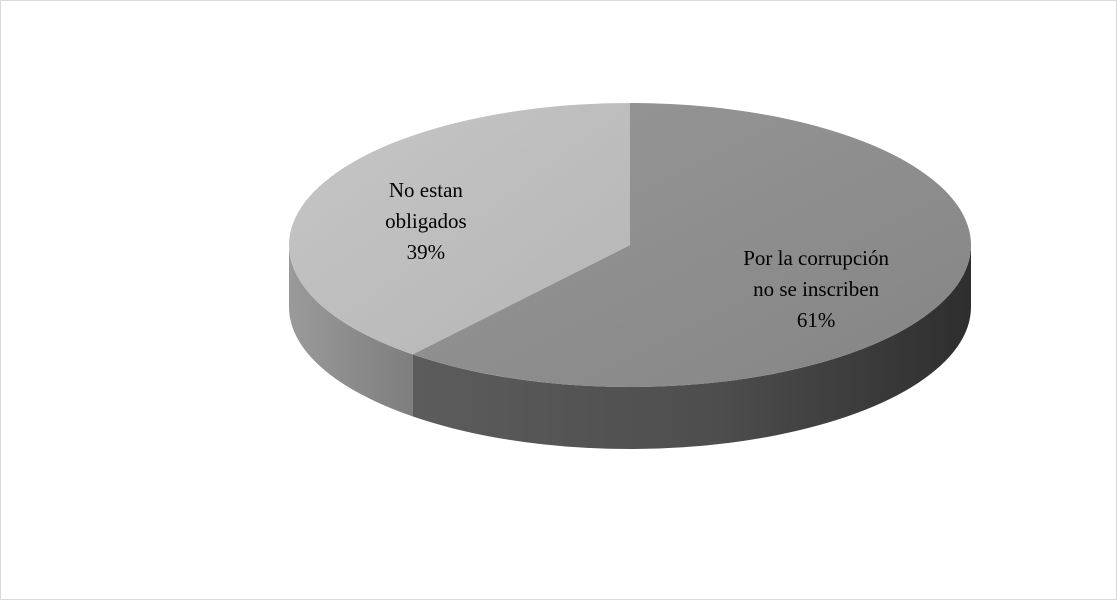  I want to click on slice-category-label: obligados, so click(426, 221).